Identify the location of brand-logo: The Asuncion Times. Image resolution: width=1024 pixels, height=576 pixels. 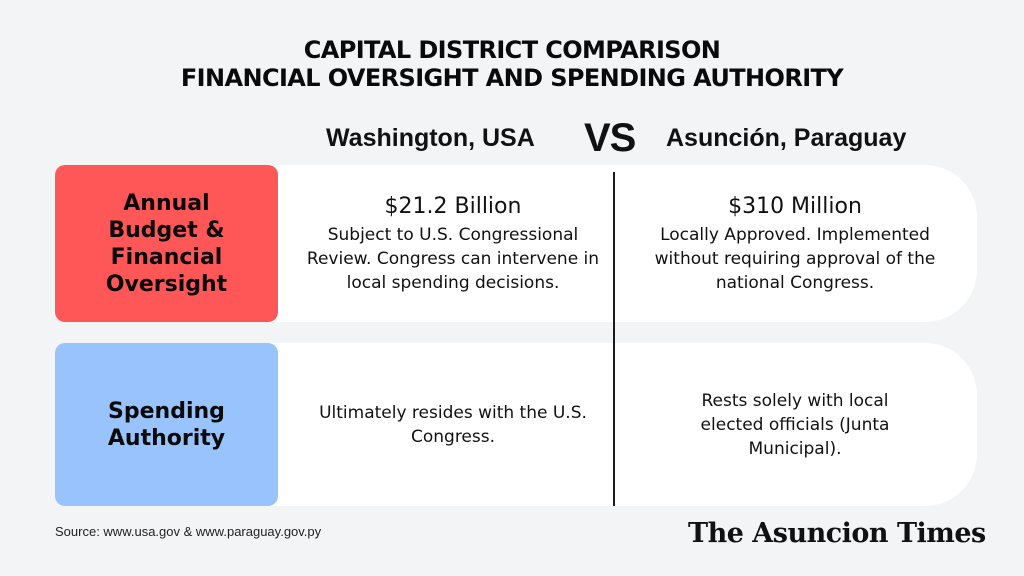
(837, 533).